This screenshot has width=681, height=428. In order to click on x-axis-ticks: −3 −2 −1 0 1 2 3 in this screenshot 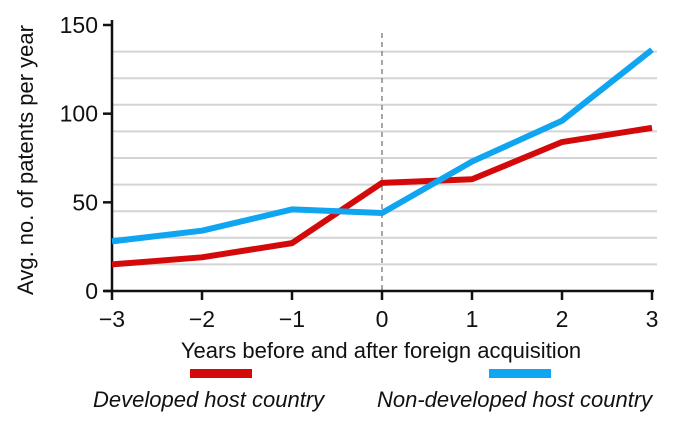, I will do `click(379, 311)`.